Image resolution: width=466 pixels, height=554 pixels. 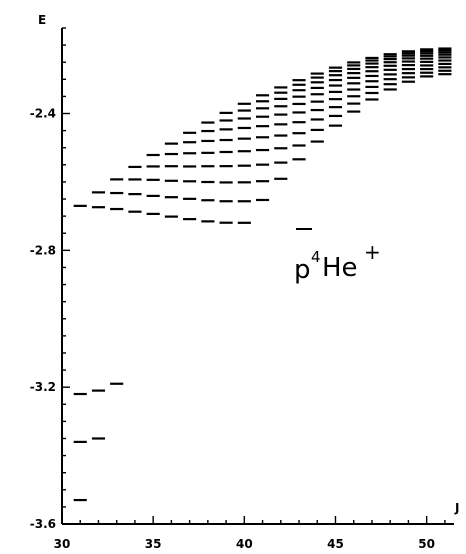 What do you see at coordinates (340, 268) in the screenshot?
I see `annotation-element: He` at bounding box center [340, 268].